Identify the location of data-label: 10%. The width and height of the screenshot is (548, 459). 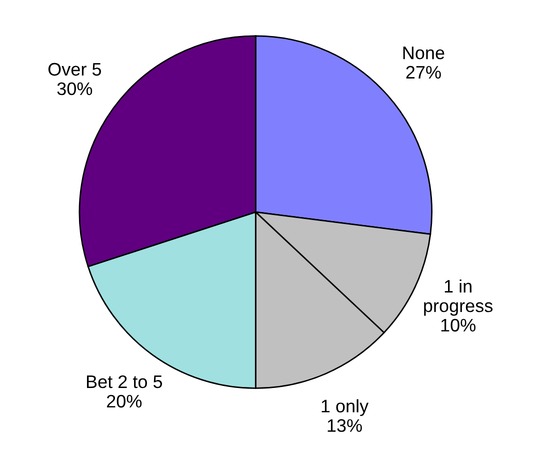
(458, 325).